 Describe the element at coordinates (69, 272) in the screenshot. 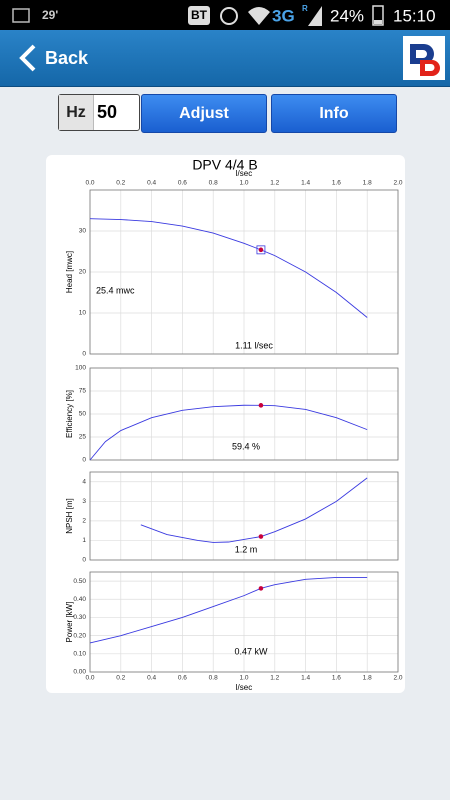

I see `y-axis-label: Head [mwc]` at that location.